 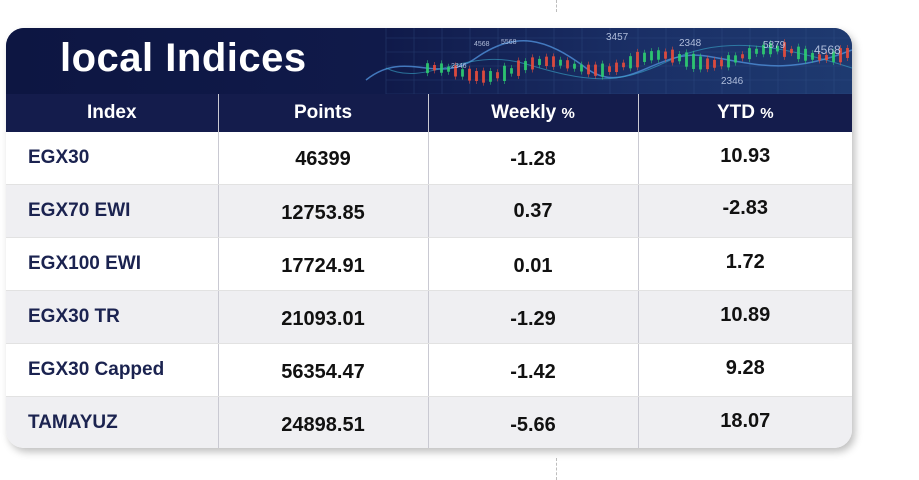 I want to click on cell-index: EGX30 Capped, so click(x=112, y=370).